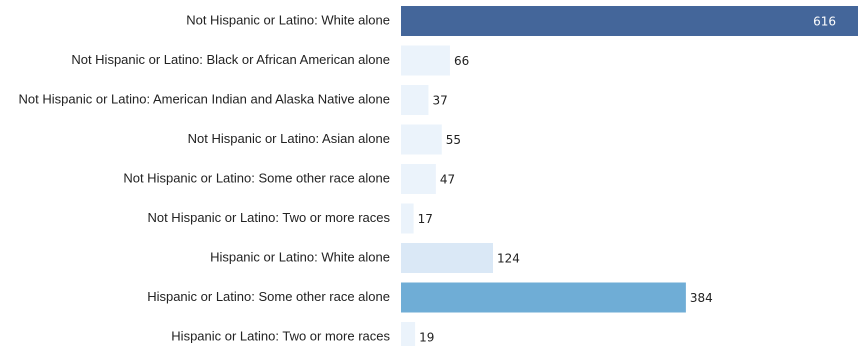 The height and width of the screenshot is (346, 859). What do you see at coordinates (289, 138) in the screenshot?
I see `category-label: Not Hispanic or Latino: Asian alone` at bounding box center [289, 138].